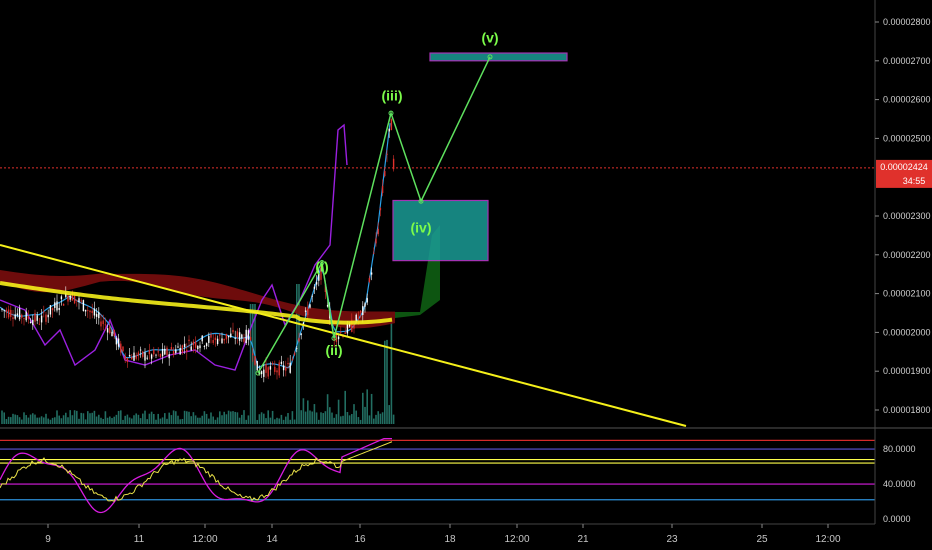 This screenshot has height=550, width=932. What do you see at coordinates (907, 371) in the screenshot?
I see `price-tick-label: 0.00001900` at bounding box center [907, 371].